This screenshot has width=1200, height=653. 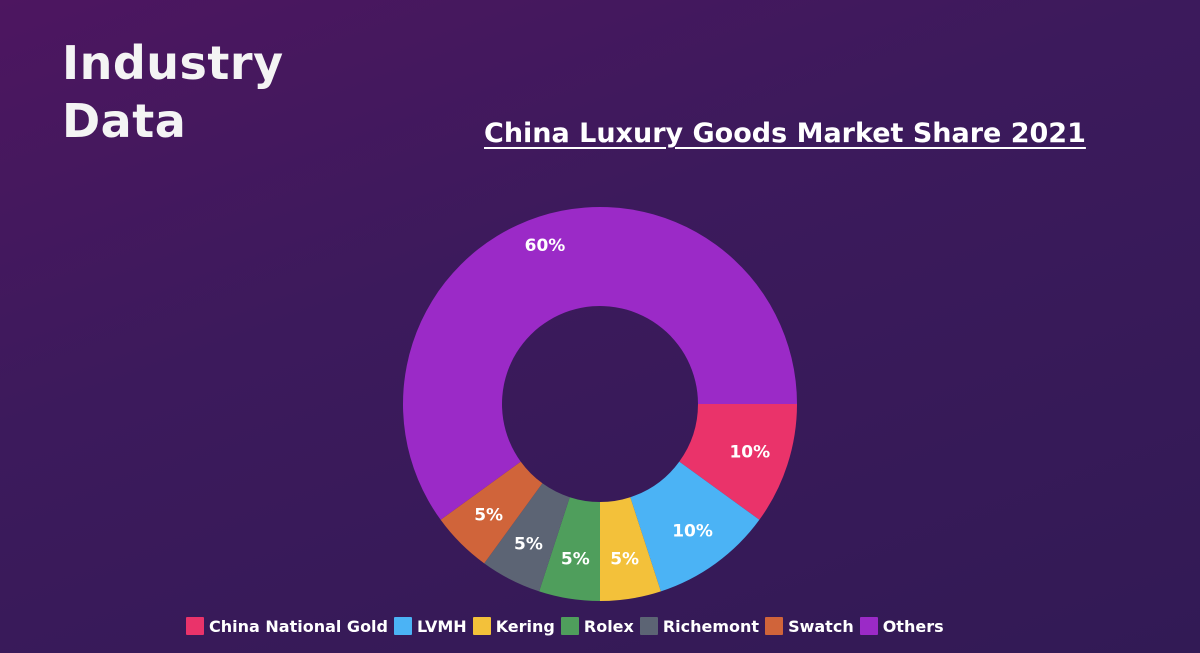 I want to click on slice-richemont, so click(x=527, y=537).